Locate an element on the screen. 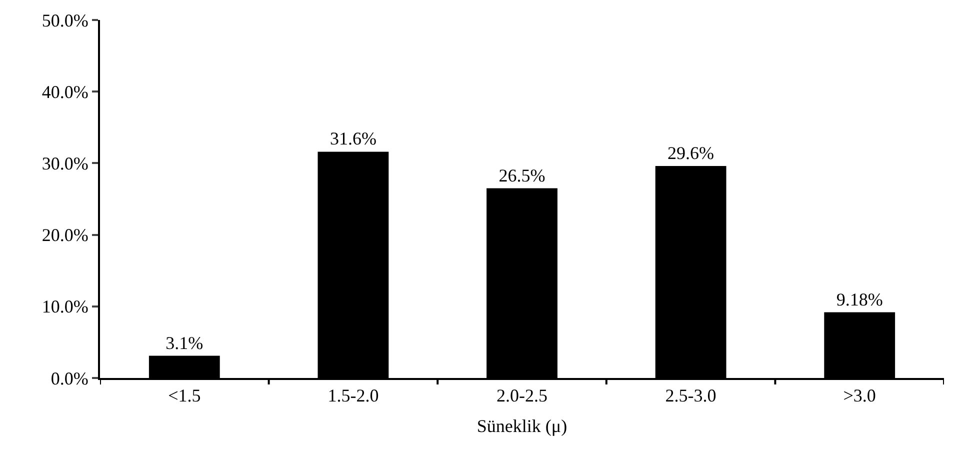 The height and width of the screenshot is (461, 954). y-tick-label: 30.0% is located at coordinates (65, 164).